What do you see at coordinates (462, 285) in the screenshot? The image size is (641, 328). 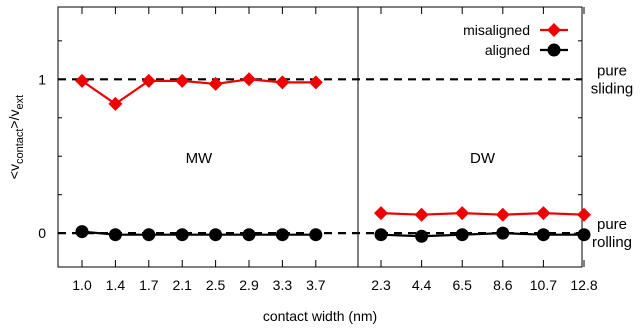 I see `x-tick-label: 6.5` at bounding box center [462, 285].